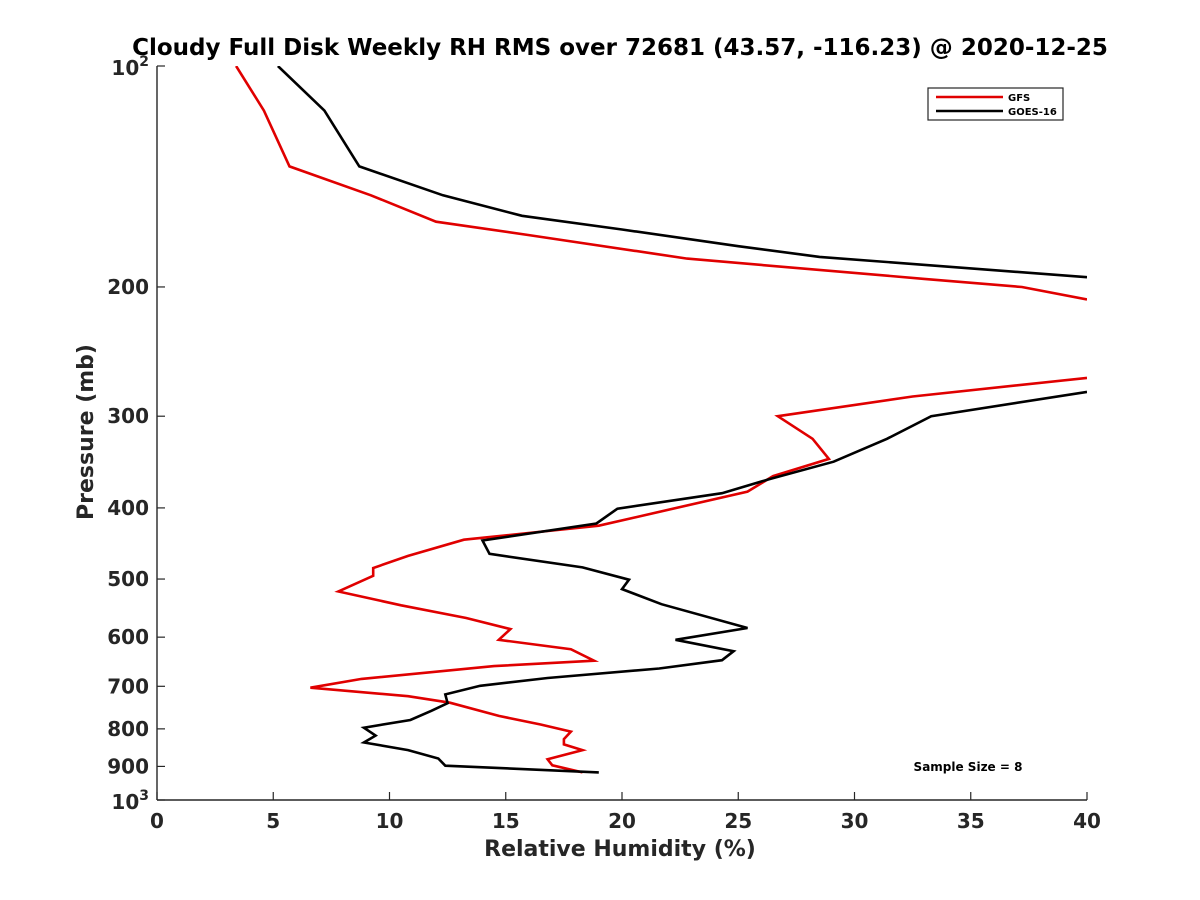 The width and height of the screenshot is (1200, 900). I want to click on x-tick-label: 35, so click(971, 821).